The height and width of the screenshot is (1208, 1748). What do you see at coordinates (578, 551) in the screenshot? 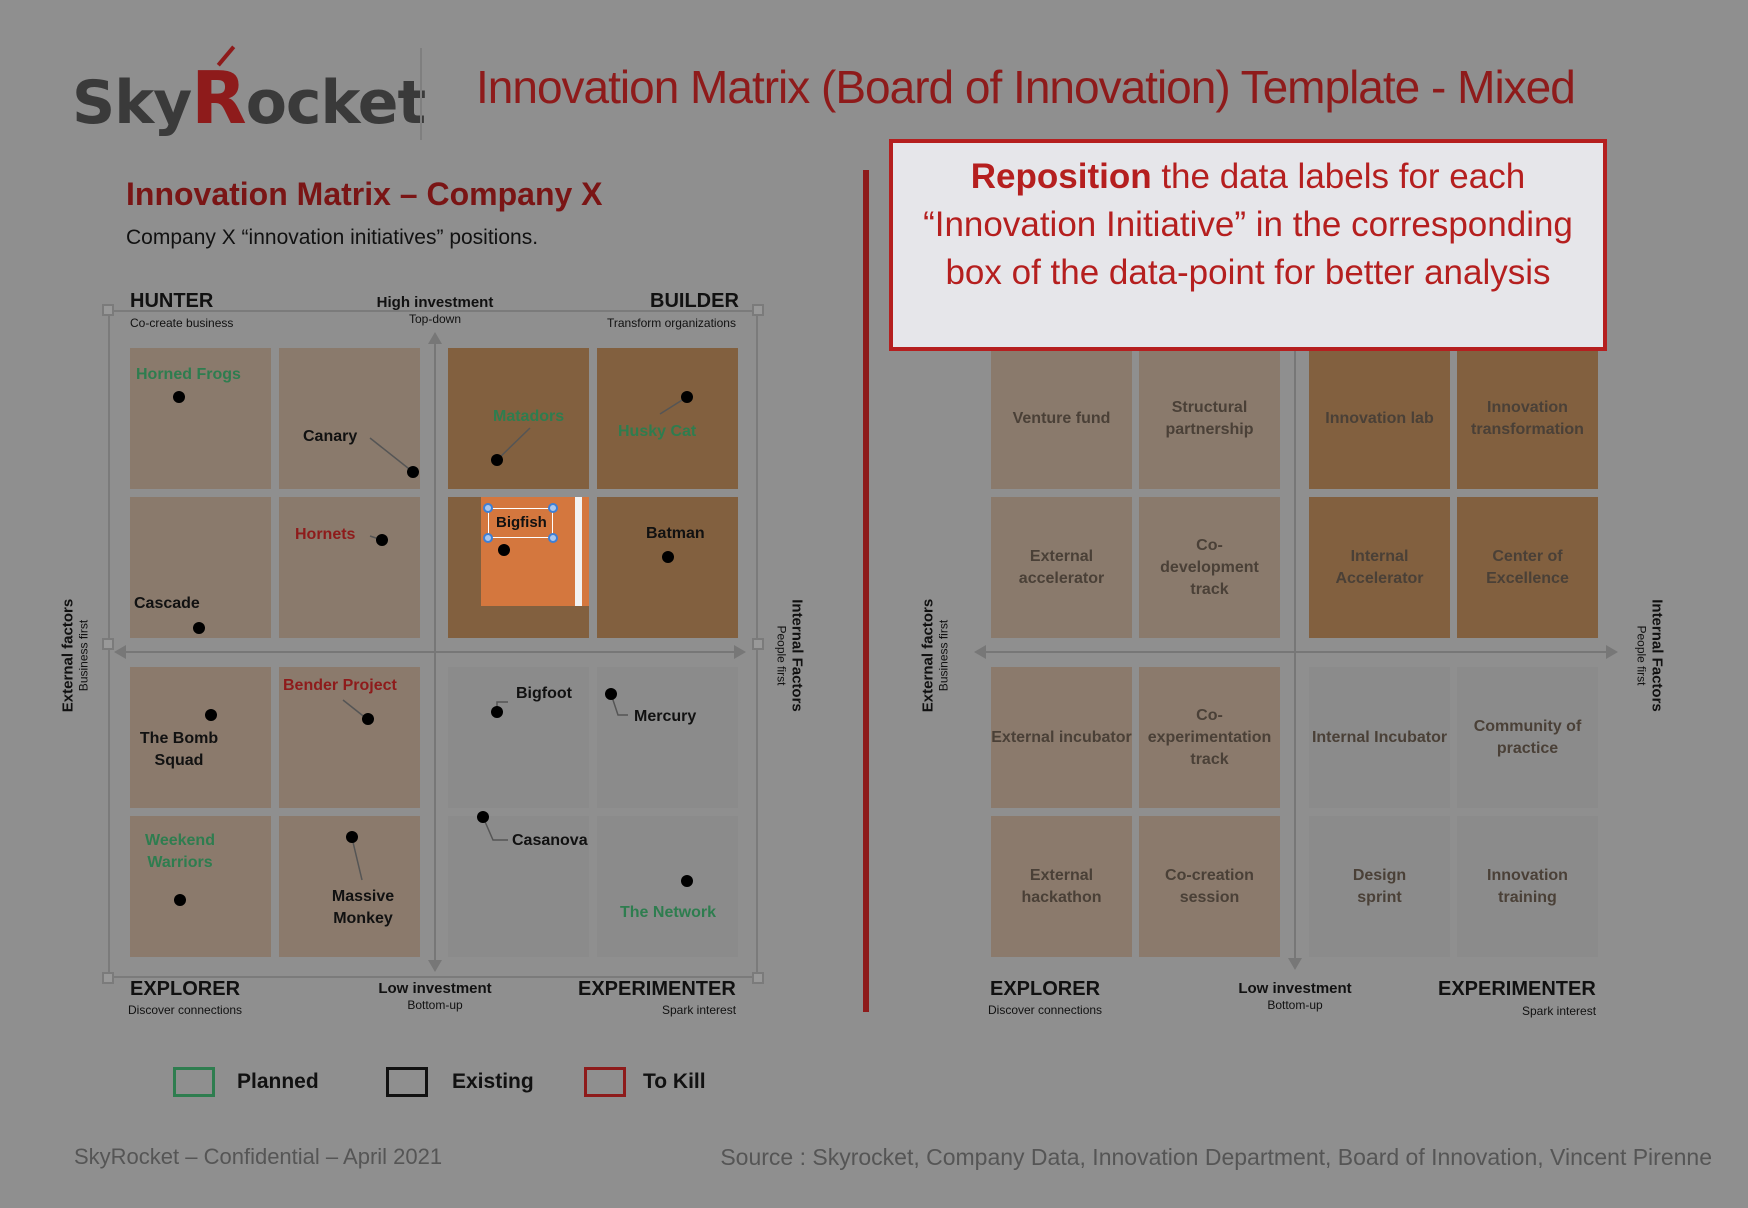
I see `selection-bar` at bounding box center [578, 551].